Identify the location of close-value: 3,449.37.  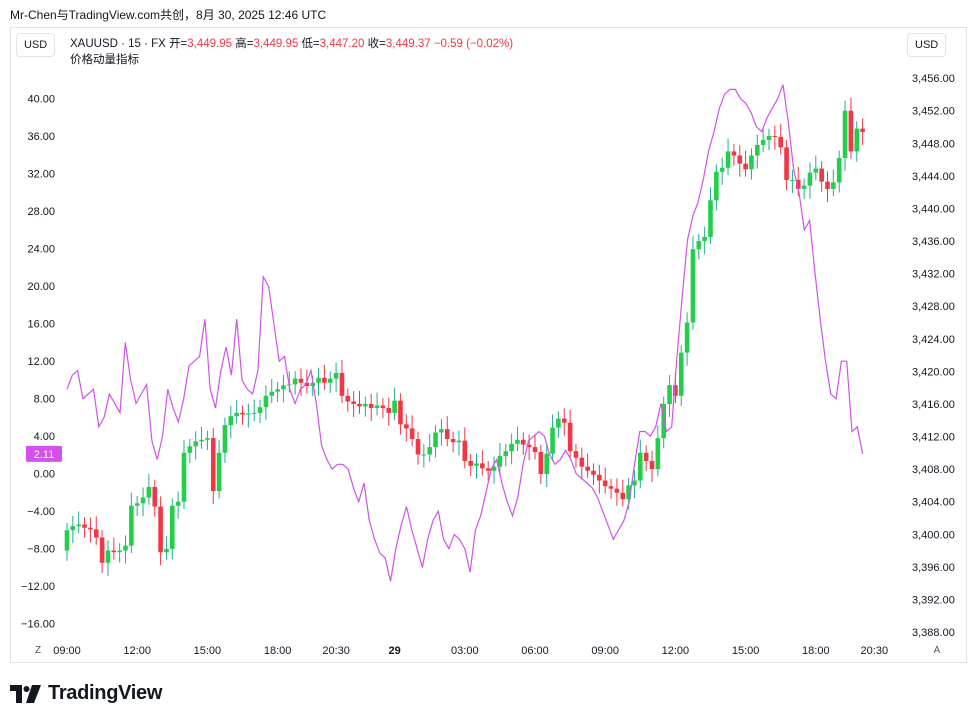
(408, 44).